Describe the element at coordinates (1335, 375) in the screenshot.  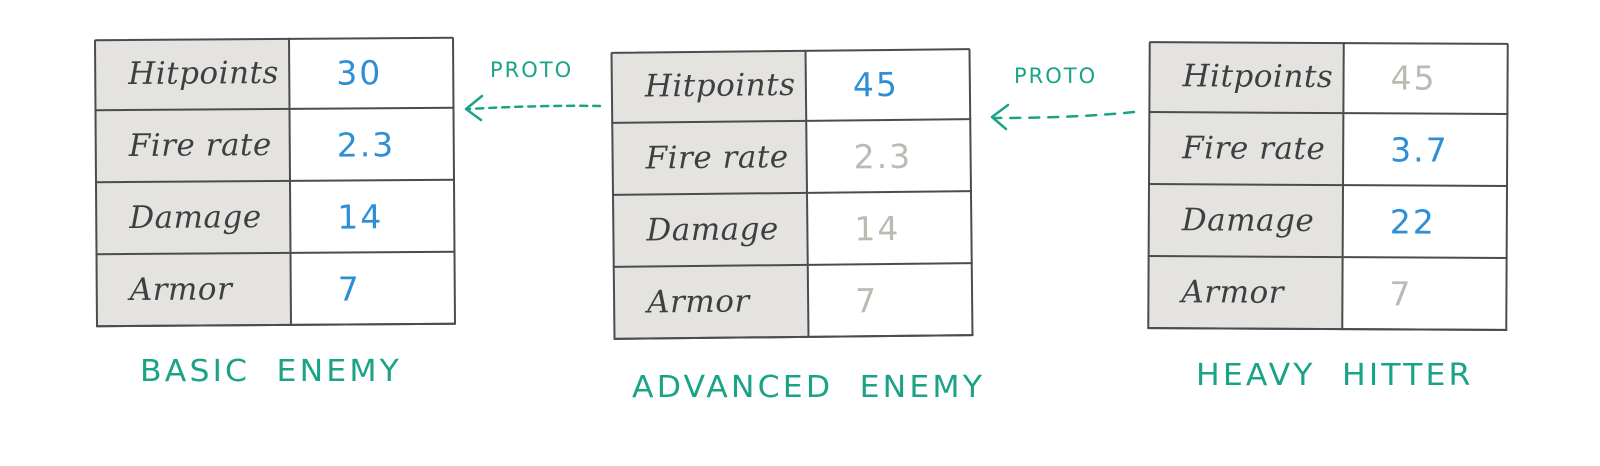
I see `heavy-hitter-caption: HEAVY HITTER` at that location.